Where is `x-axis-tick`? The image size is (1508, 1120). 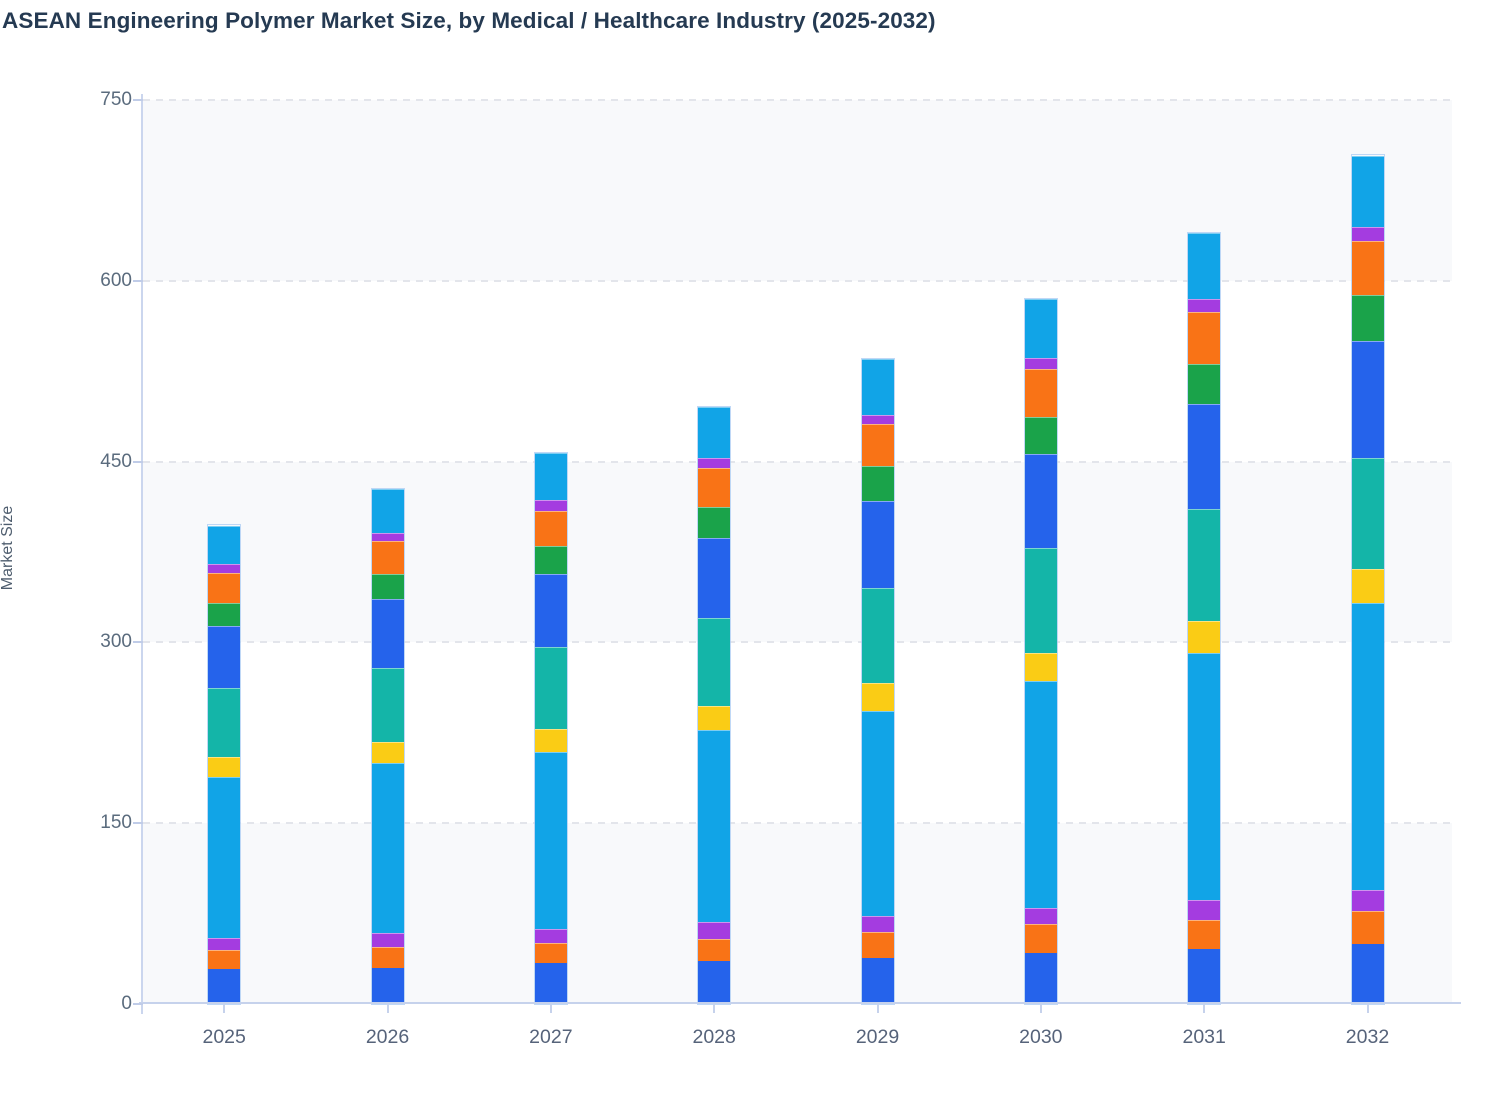 x-axis-tick is located at coordinates (224, 1008).